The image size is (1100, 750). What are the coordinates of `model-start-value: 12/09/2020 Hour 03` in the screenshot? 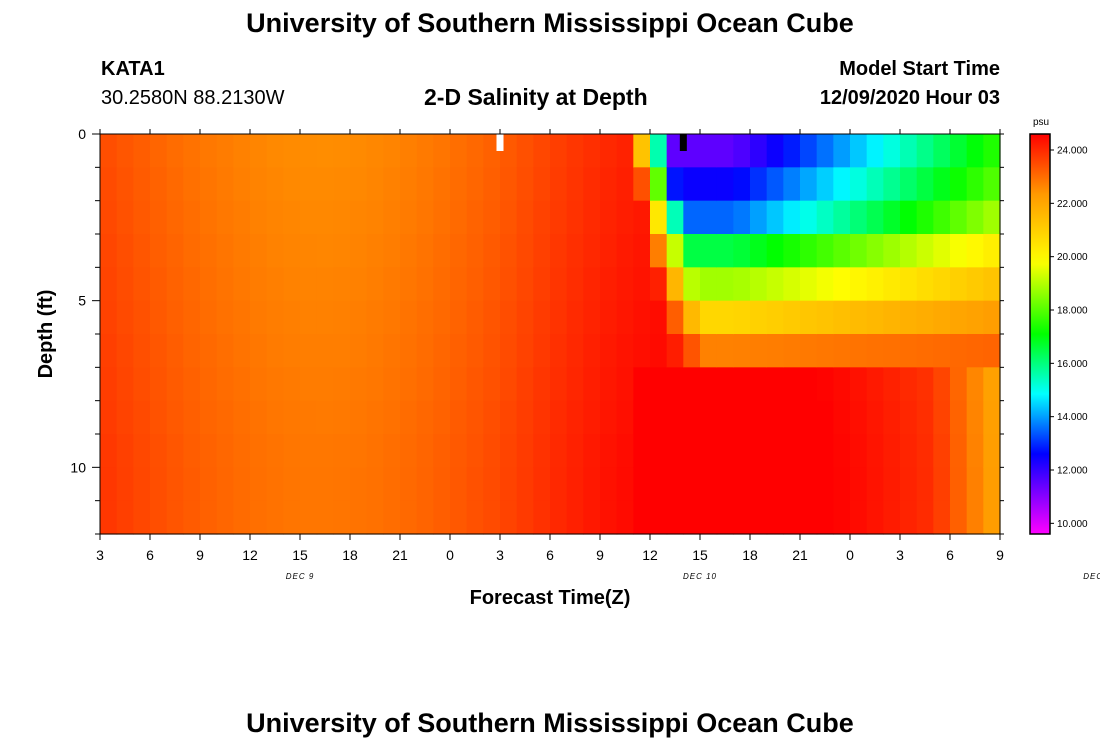 It's located at (909, 98).